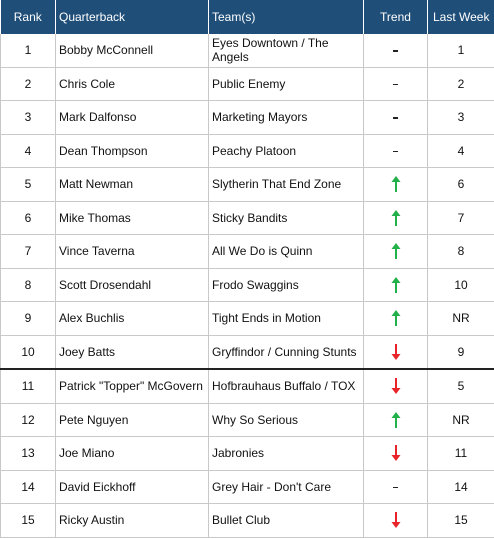 The image size is (494, 538). I want to click on header-trend: Trend, so click(396, 17).